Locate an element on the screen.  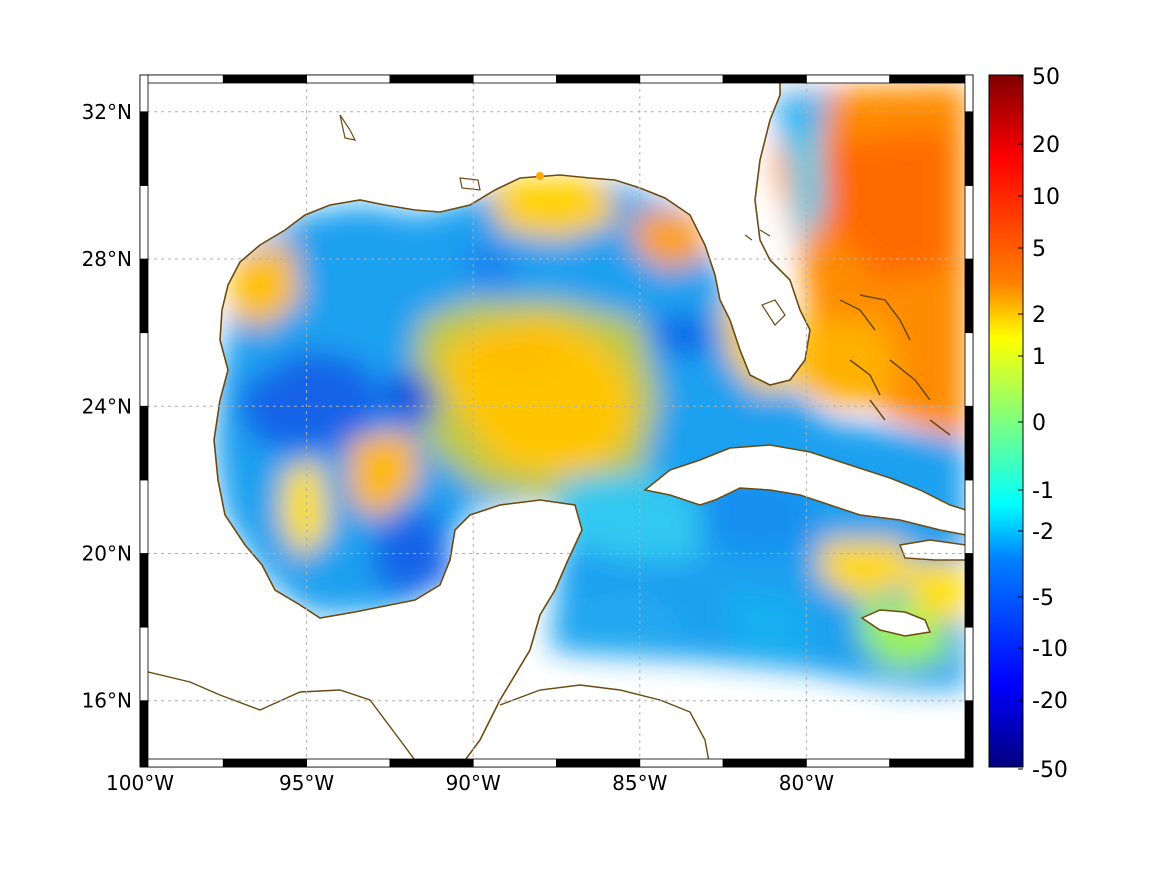
colorbar-tick-label: -20 is located at coordinates (1050, 701).